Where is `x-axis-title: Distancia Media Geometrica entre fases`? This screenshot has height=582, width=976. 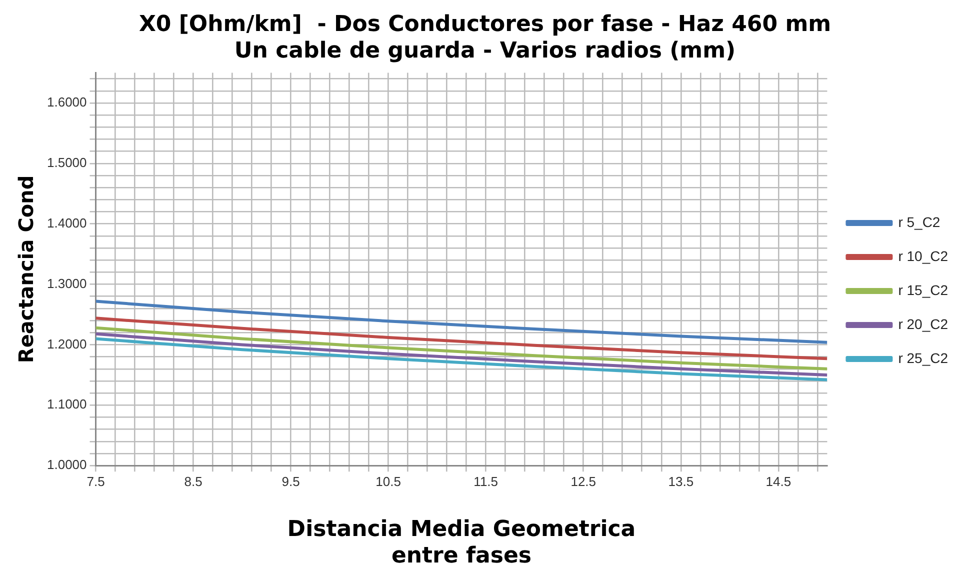 x-axis-title: Distancia Media Geometrica entre fases is located at coordinates (461, 543).